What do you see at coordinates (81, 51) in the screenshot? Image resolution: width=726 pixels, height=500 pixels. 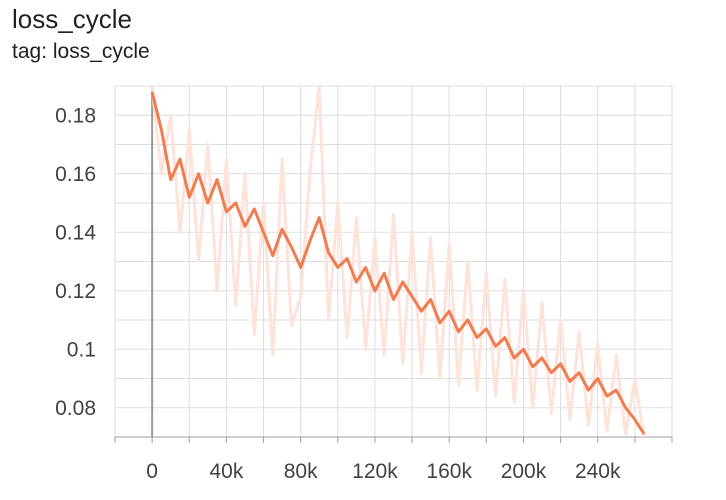 I see `chart-subtitle: tag: loss_cycle` at bounding box center [81, 51].